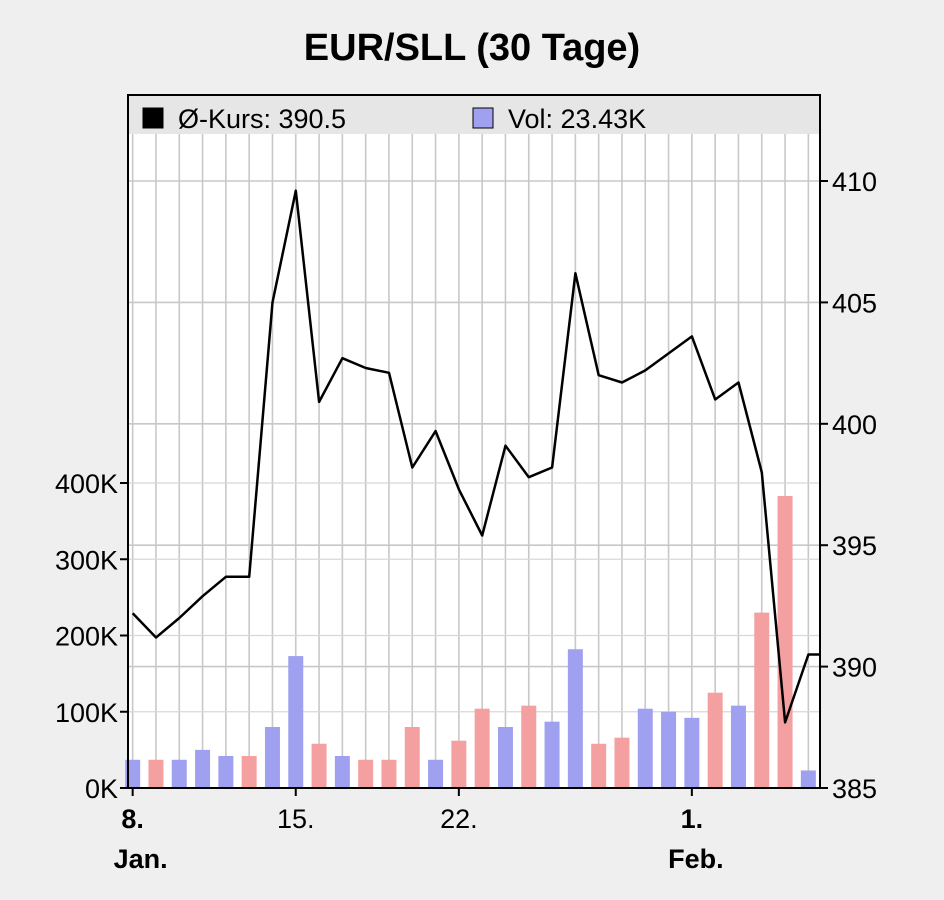 Image resolution: width=944 pixels, height=900 pixels. I want to click on date-axis: 8. Jan. 15. 22. 1. Feb., so click(419, 831).